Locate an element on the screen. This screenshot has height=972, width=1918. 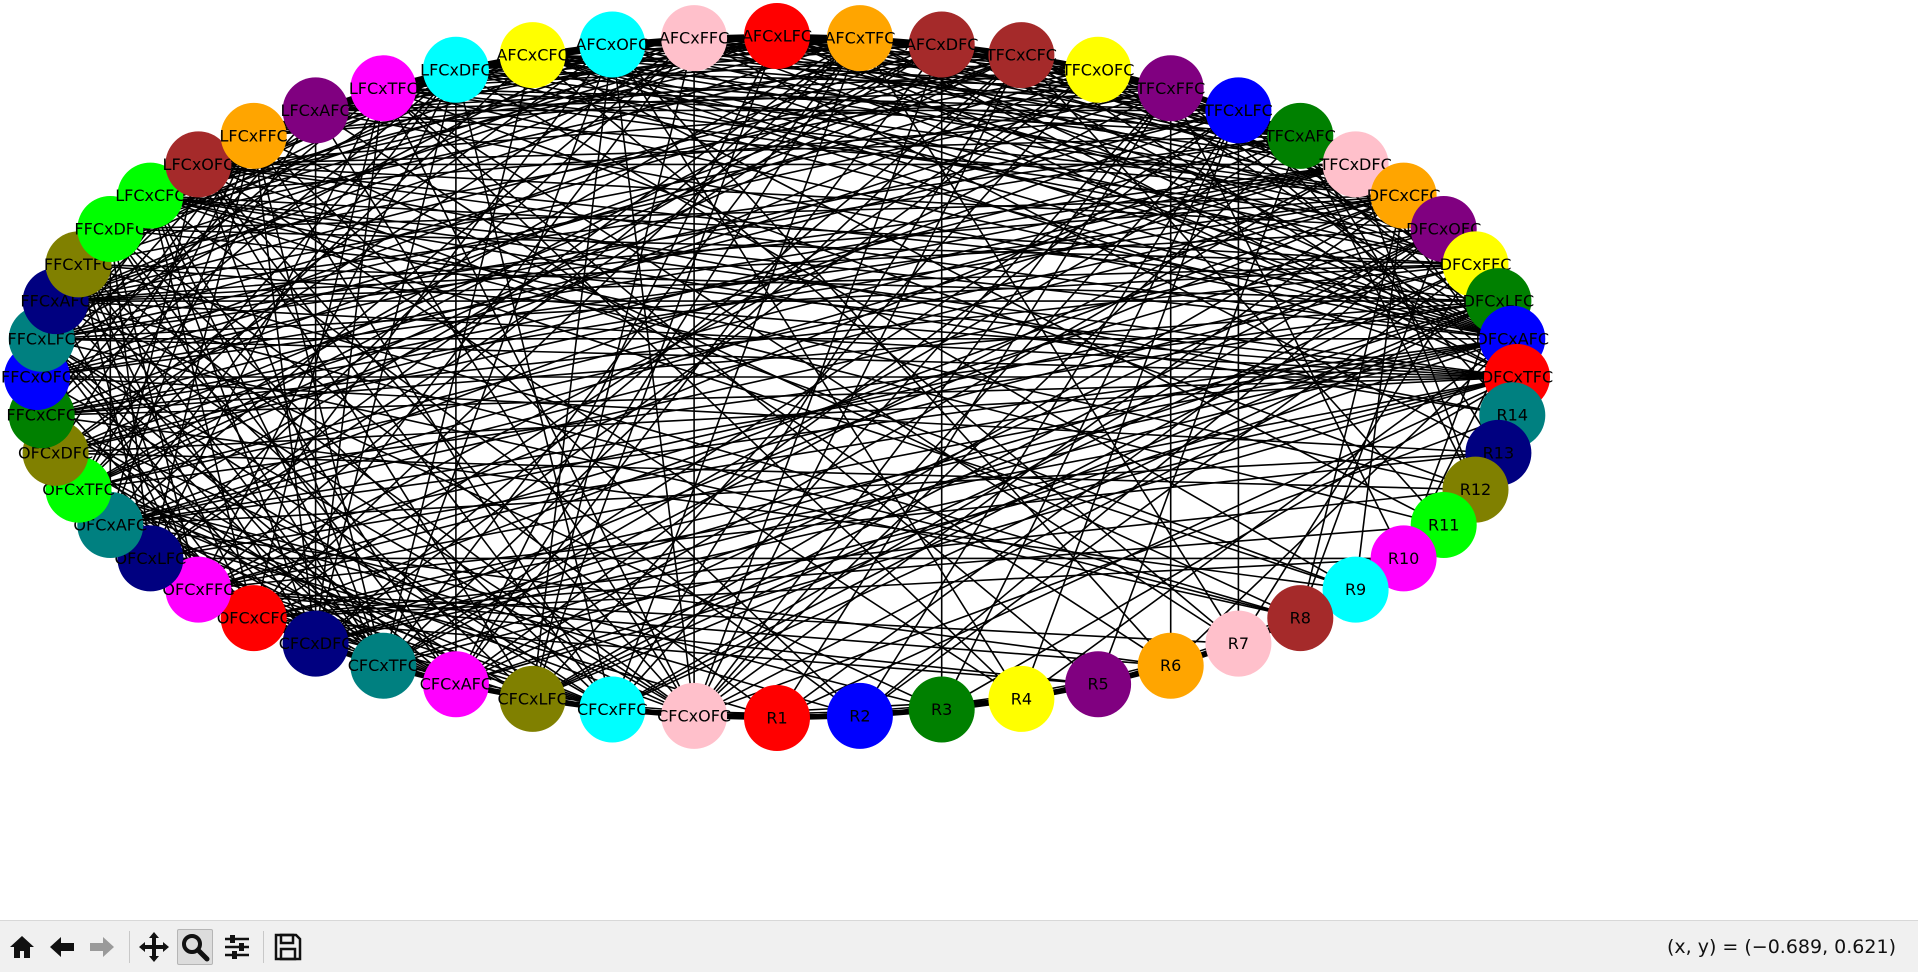
back-button is located at coordinates (62, 947).